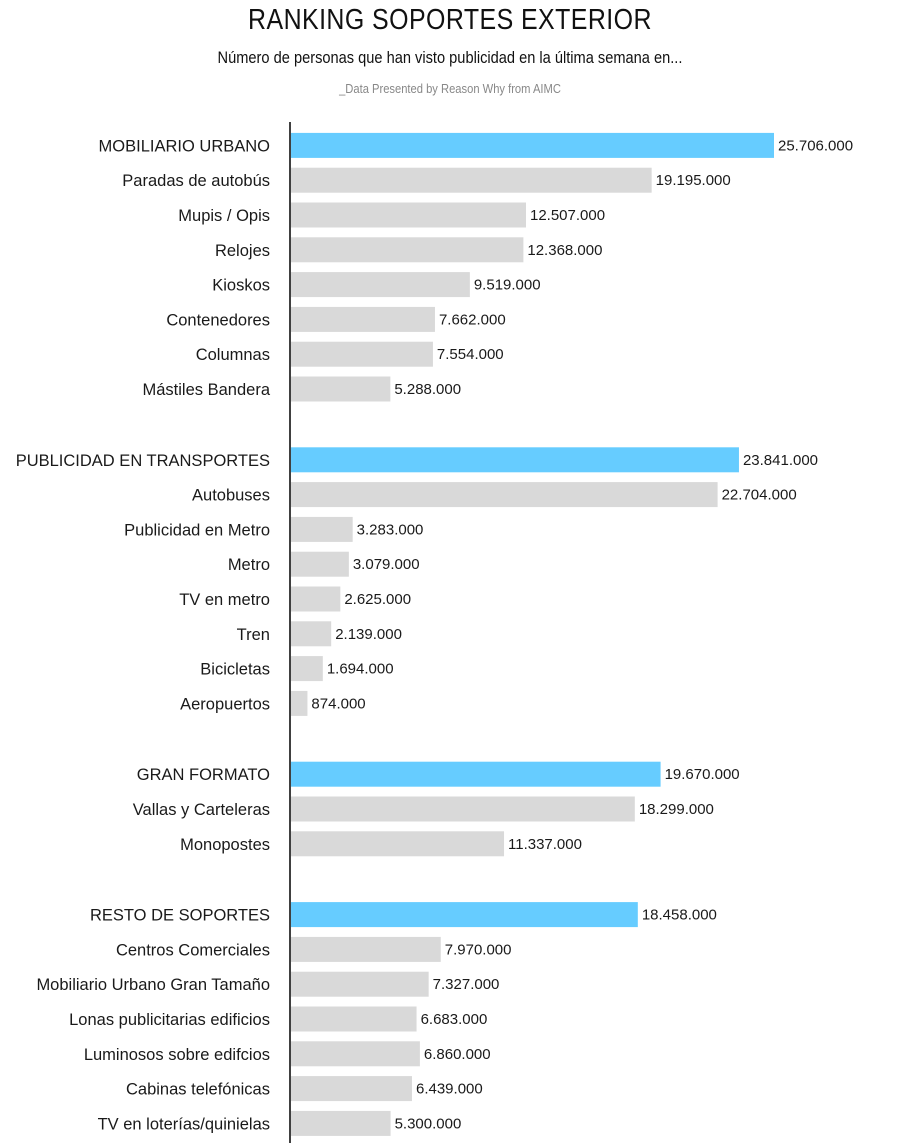 The image size is (900, 1143). I want to click on group-2-item-3-value-label: 3.079.000, so click(386, 564).